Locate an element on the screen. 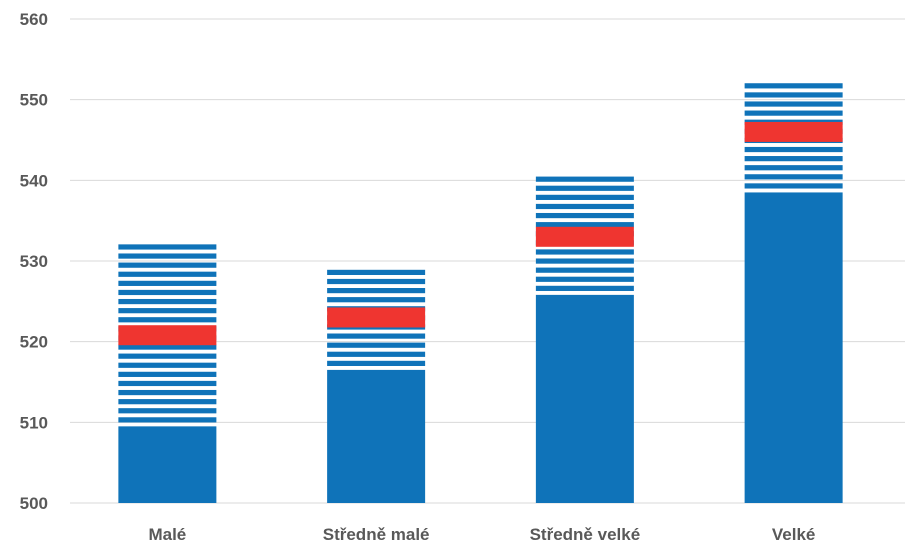  y-tick-label: 500 is located at coordinates (34, 503).